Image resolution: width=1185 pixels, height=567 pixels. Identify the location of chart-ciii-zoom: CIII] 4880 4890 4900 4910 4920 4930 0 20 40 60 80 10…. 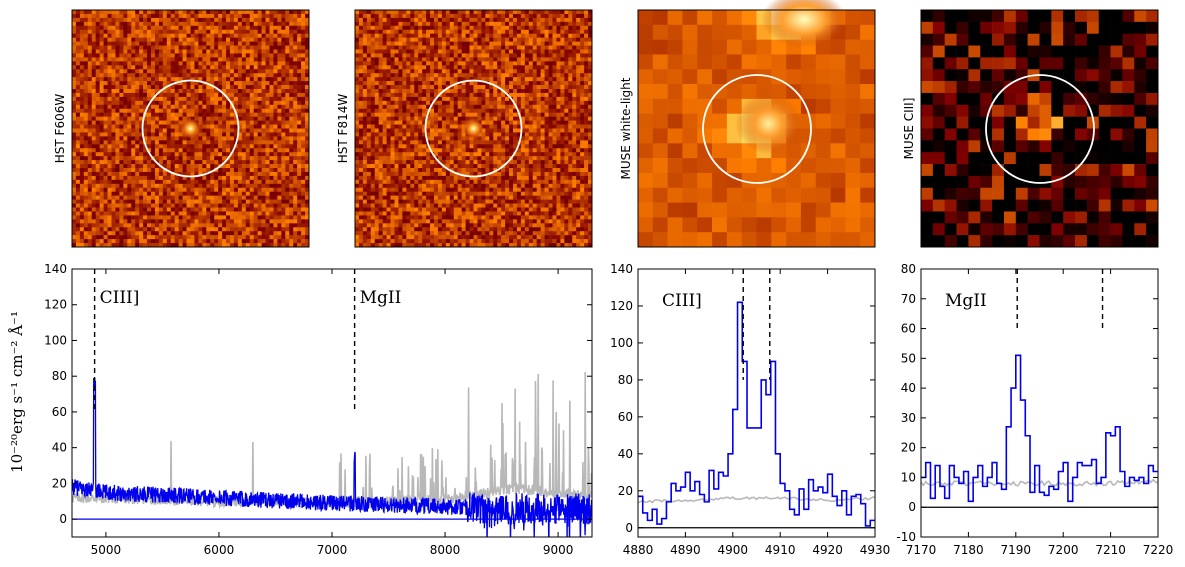
(750, 409).